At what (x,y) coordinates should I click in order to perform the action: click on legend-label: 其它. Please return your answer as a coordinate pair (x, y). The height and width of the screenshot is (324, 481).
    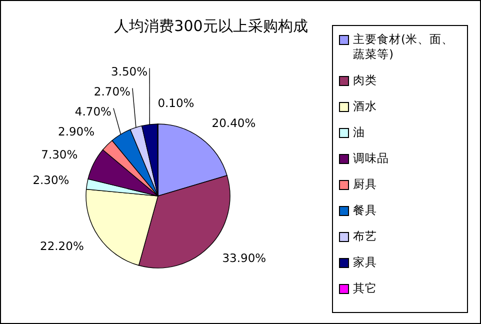
    Looking at the image, I should click on (365, 288).